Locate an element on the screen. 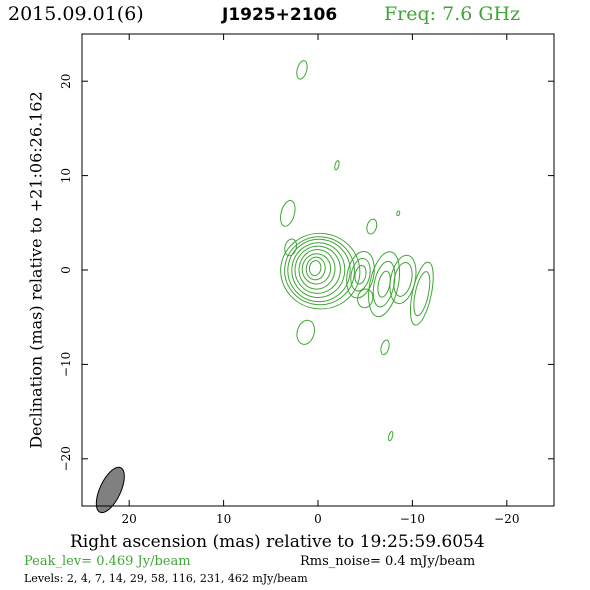  x-tick-label: −20 is located at coordinates (506, 519).